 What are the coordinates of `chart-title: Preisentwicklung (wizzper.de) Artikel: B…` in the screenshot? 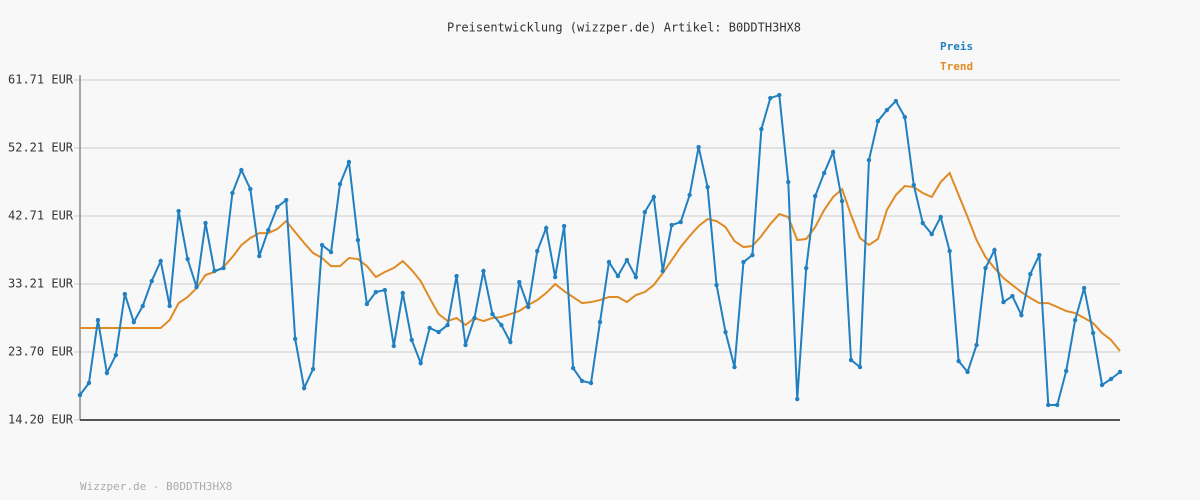 It's located at (624, 28).